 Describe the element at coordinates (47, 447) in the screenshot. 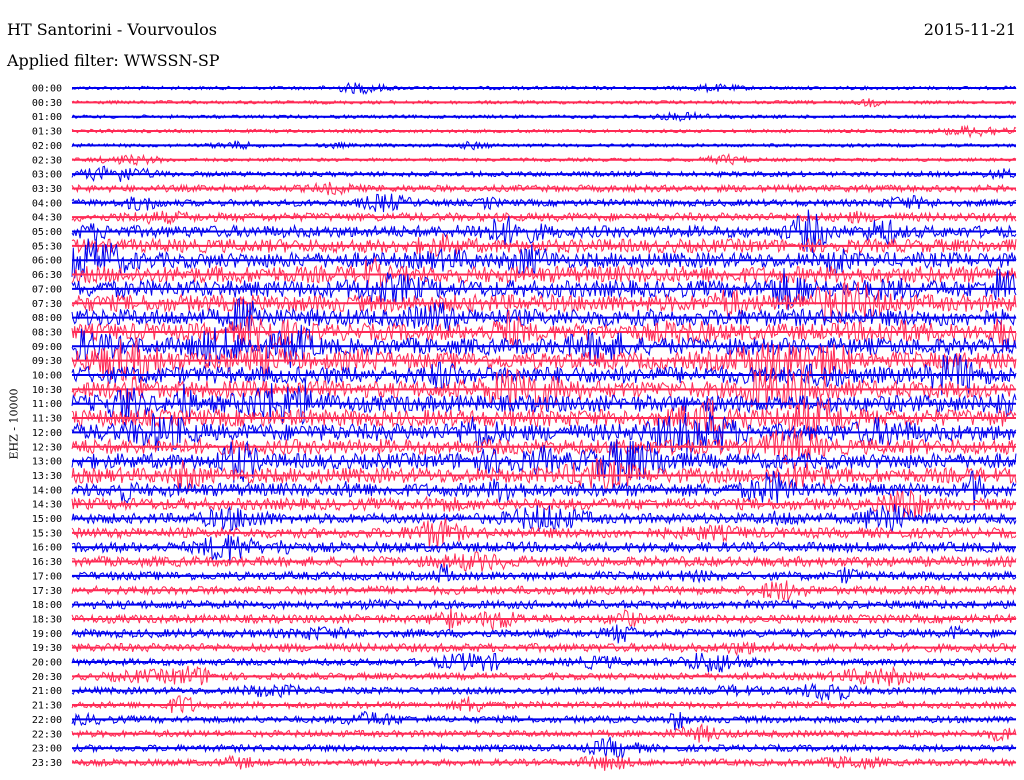

I see `time-tick-label: 12:30` at that location.